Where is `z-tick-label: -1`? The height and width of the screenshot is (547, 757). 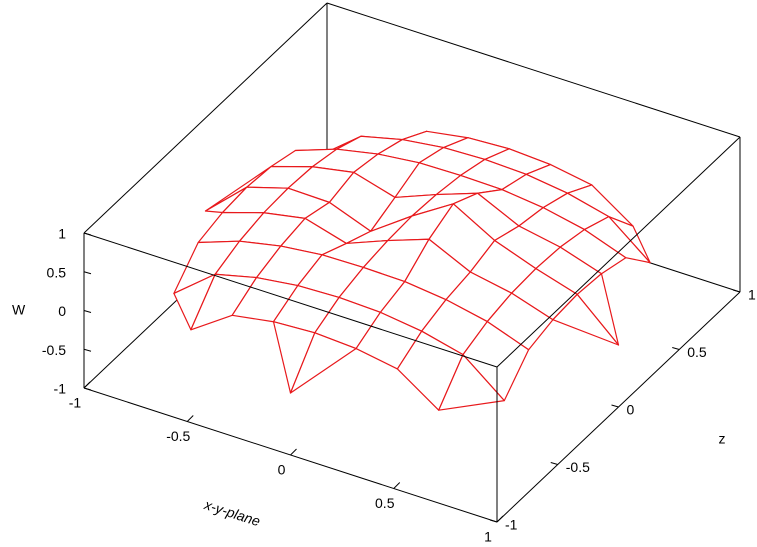 z-tick-label: -1 is located at coordinates (511, 525).